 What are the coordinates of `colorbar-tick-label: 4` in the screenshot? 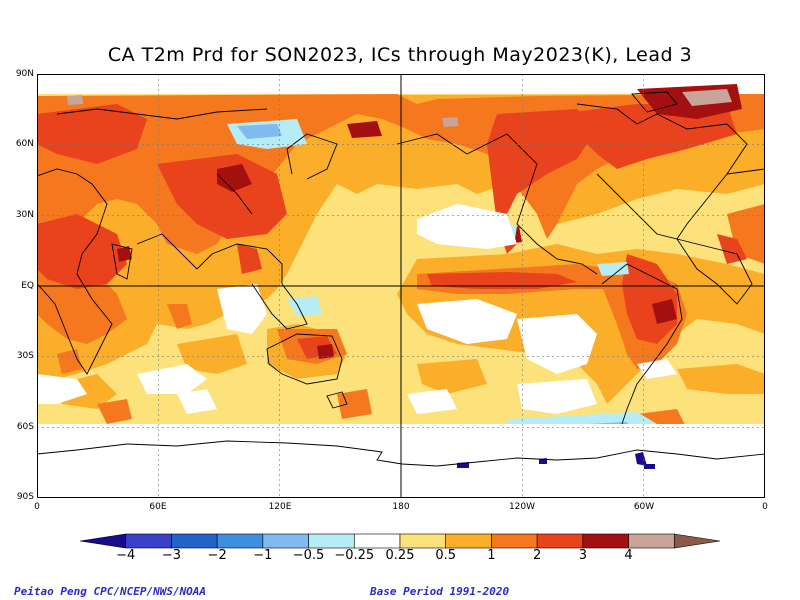 It's located at (628, 555).